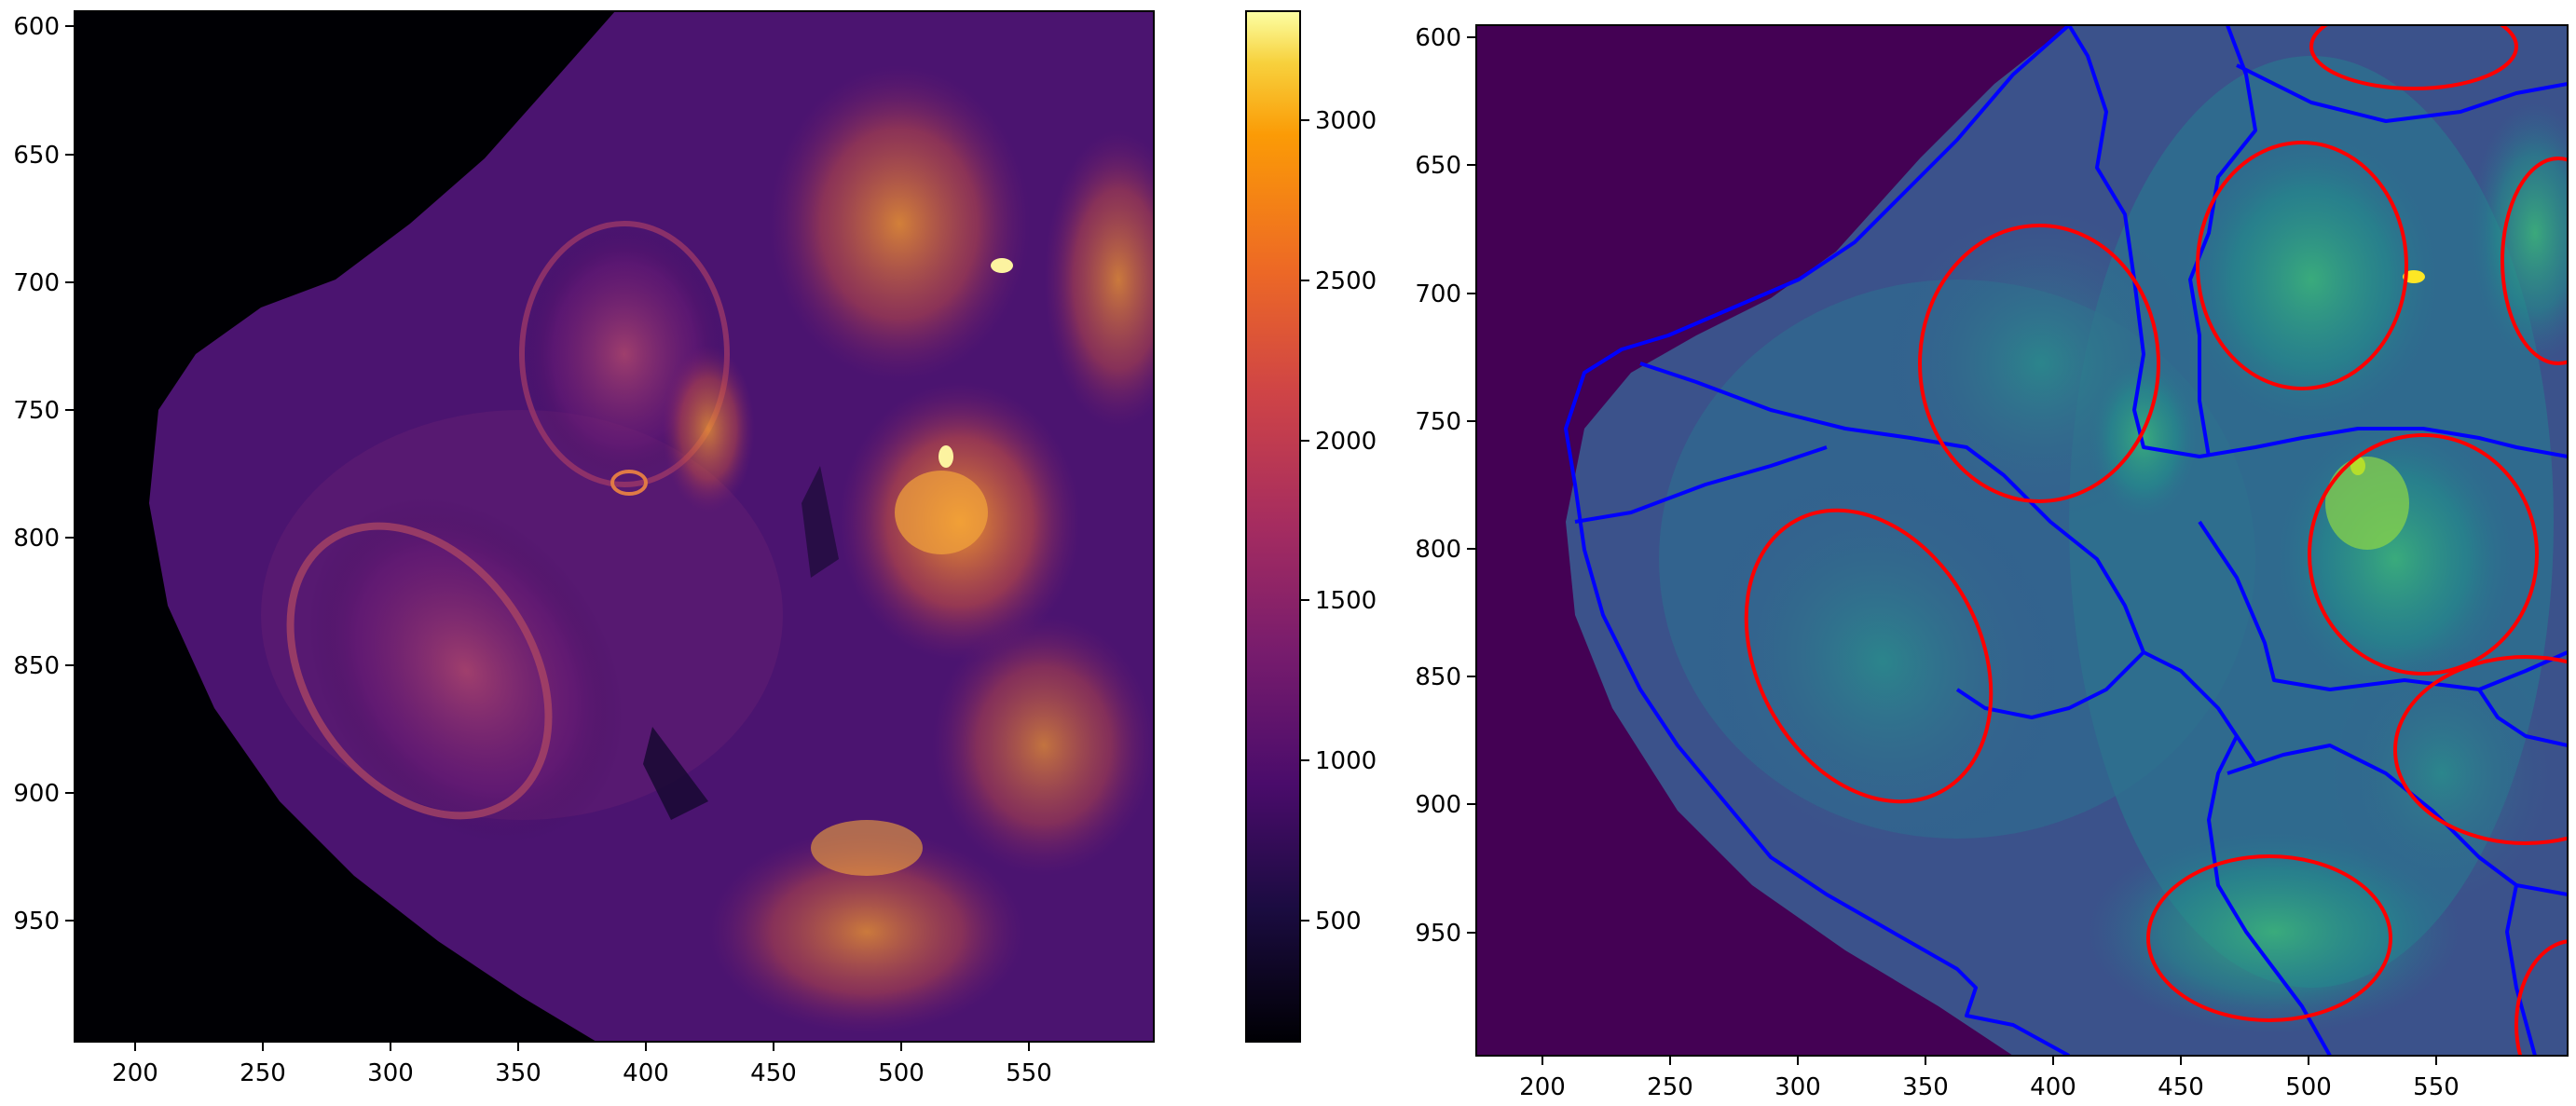  I want to click on right-y-tick-label: 750, so click(1438, 422).